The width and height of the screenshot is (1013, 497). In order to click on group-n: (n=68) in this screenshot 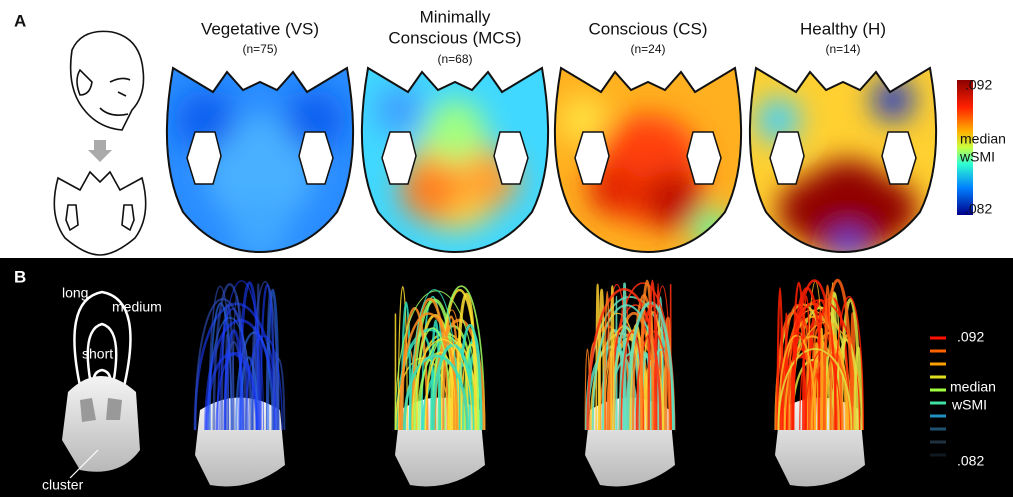, I will do `click(454, 59)`.